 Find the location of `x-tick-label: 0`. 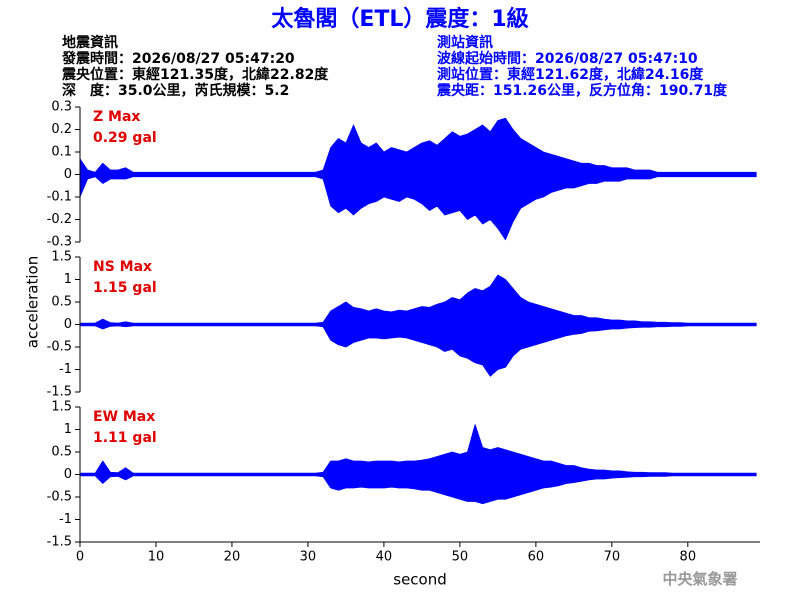

x-tick-label: 0 is located at coordinates (80, 557).